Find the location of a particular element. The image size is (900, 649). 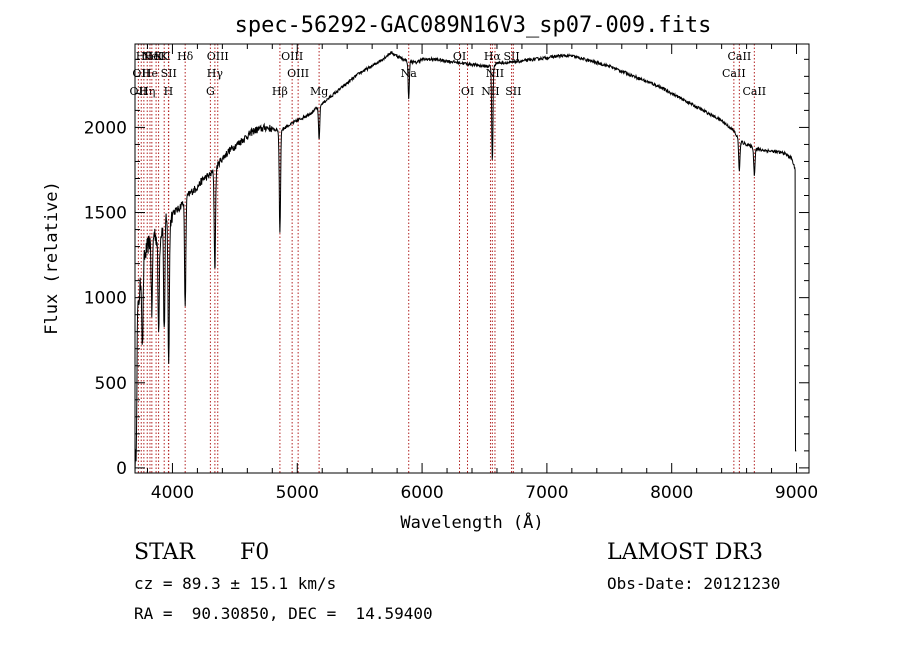

line-marker-label-13: Hγ is located at coordinates (215, 73).